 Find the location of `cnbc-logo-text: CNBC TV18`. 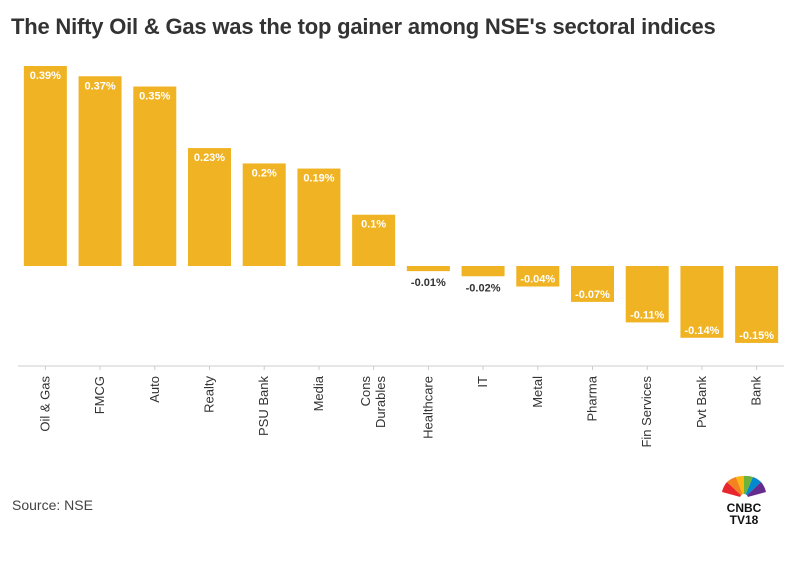

cnbc-logo-text: CNBC TV18 is located at coordinates (744, 514).